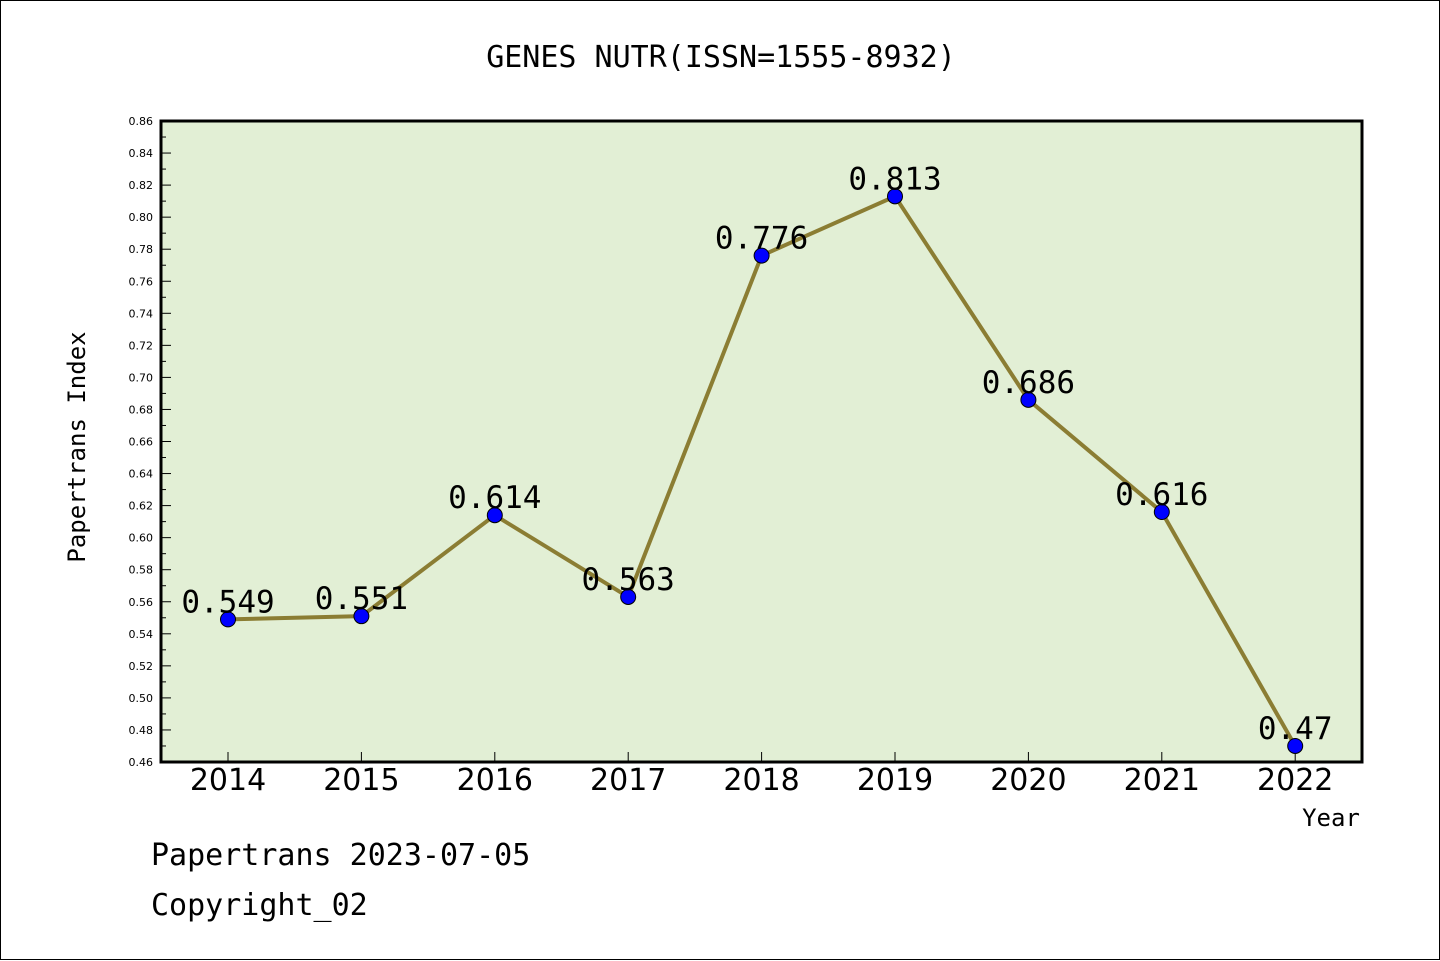 The height and width of the screenshot is (961, 1440). I want to click on y-tick-label: 0.48, so click(141, 730).